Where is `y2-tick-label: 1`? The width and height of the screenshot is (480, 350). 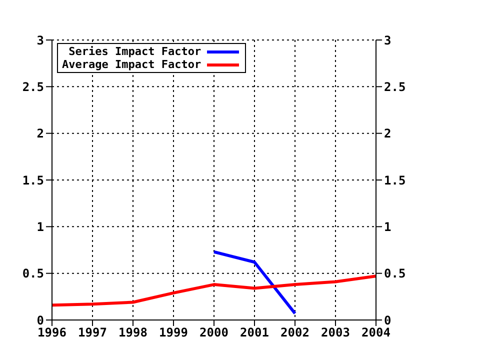
y2-tick-label: 1 is located at coordinates (388, 227).